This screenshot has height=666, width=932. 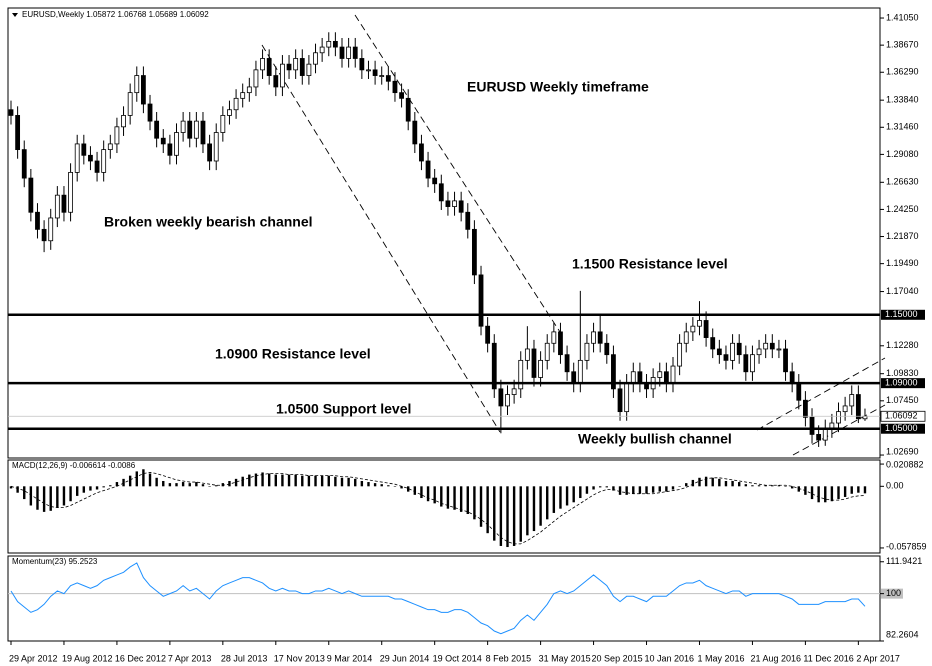 What do you see at coordinates (438, 598) in the screenshot?
I see `momentum-line` at bounding box center [438, 598].